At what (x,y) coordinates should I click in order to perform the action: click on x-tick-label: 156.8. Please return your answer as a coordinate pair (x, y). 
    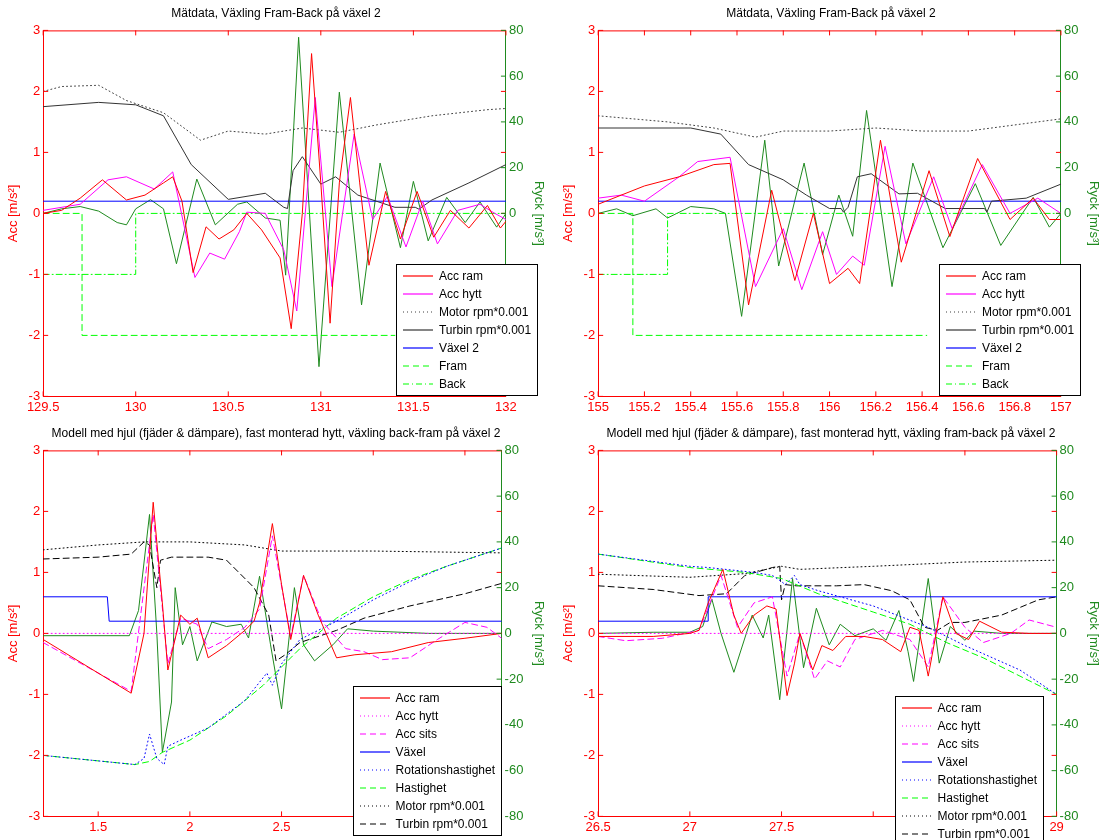
    Looking at the image, I should click on (1014, 406).